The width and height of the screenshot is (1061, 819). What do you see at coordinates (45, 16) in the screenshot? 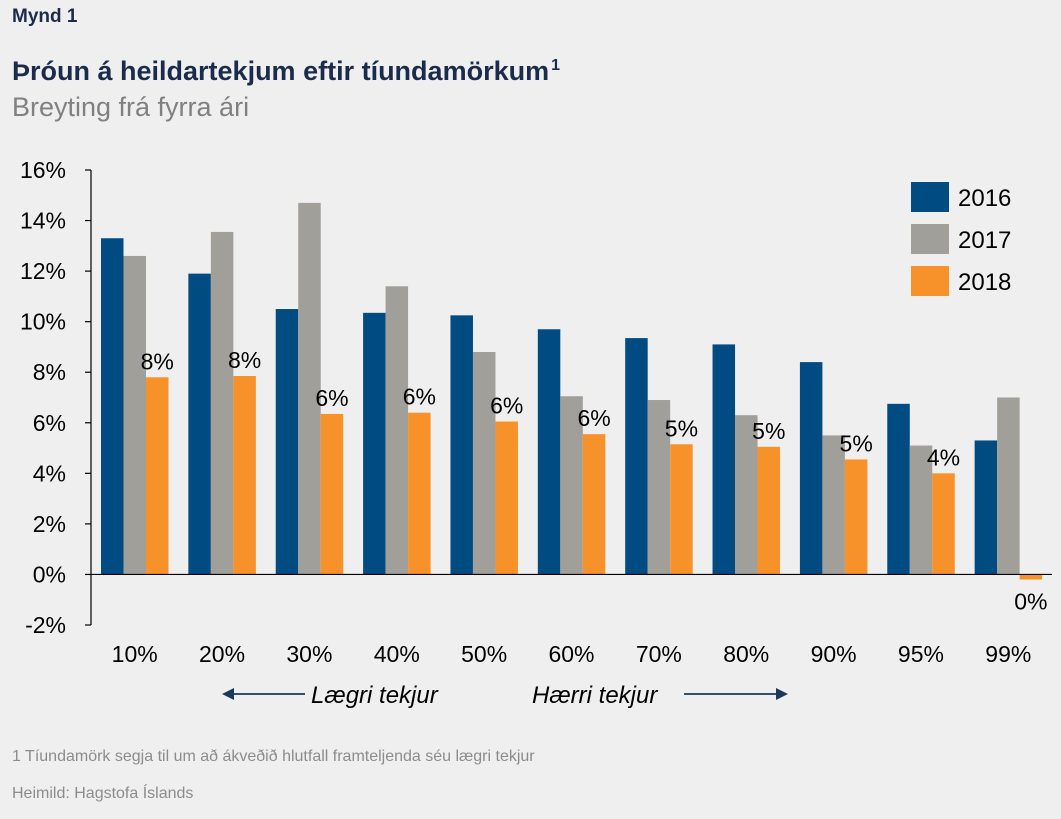
I see `figure-label: Mynd 1` at bounding box center [45, 16].